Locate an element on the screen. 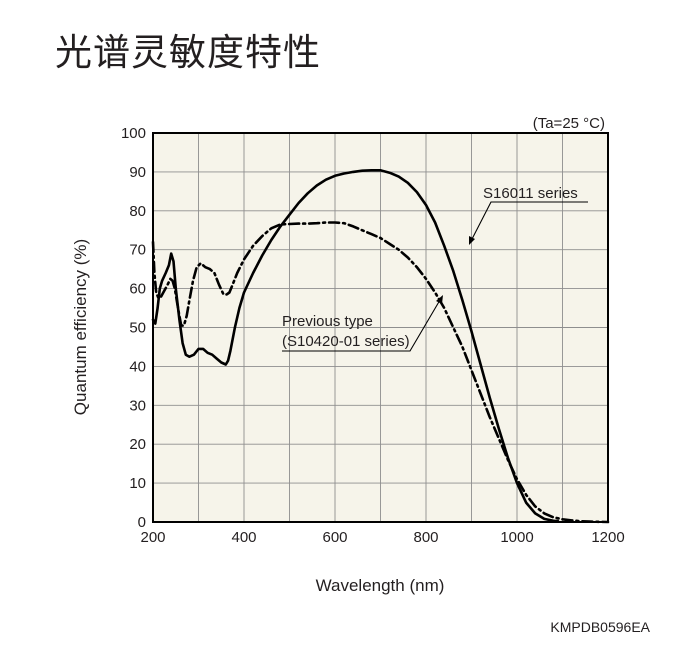 This screenshot has height=664, width=699. x-tick-label: 1200 is located at coordinates (607, 537).